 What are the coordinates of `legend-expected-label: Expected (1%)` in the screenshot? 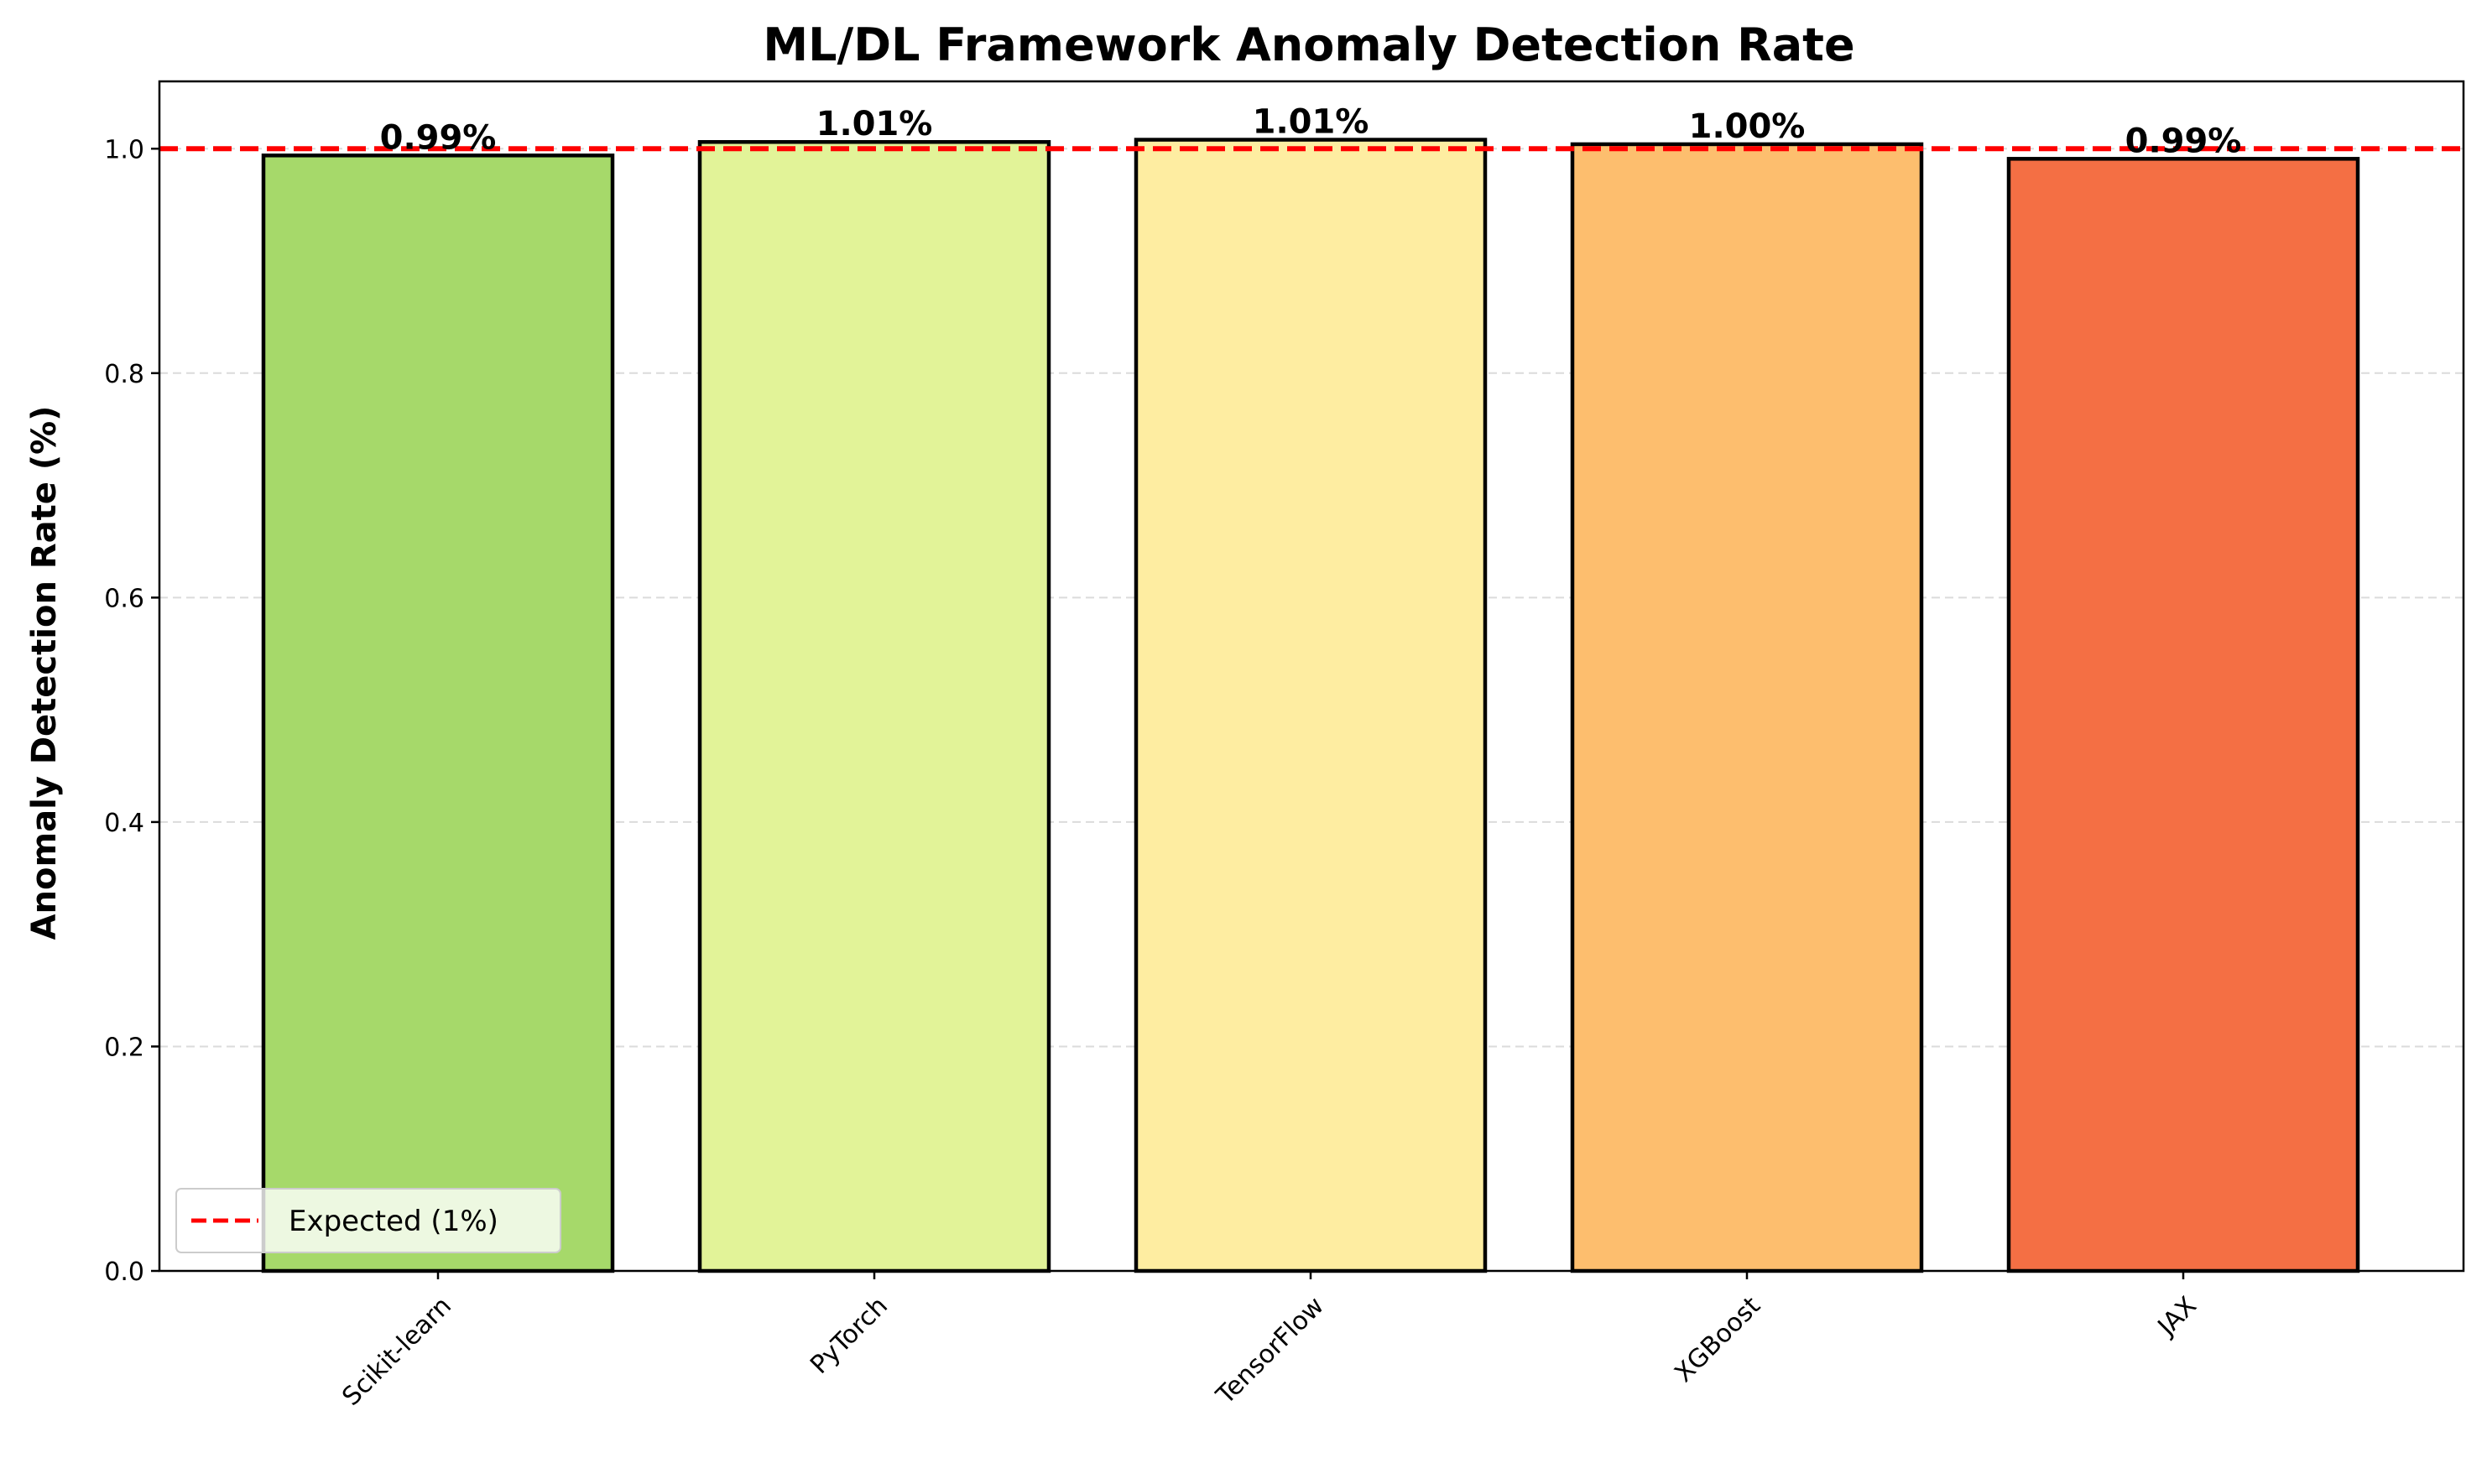 It's located at (394, 1221).